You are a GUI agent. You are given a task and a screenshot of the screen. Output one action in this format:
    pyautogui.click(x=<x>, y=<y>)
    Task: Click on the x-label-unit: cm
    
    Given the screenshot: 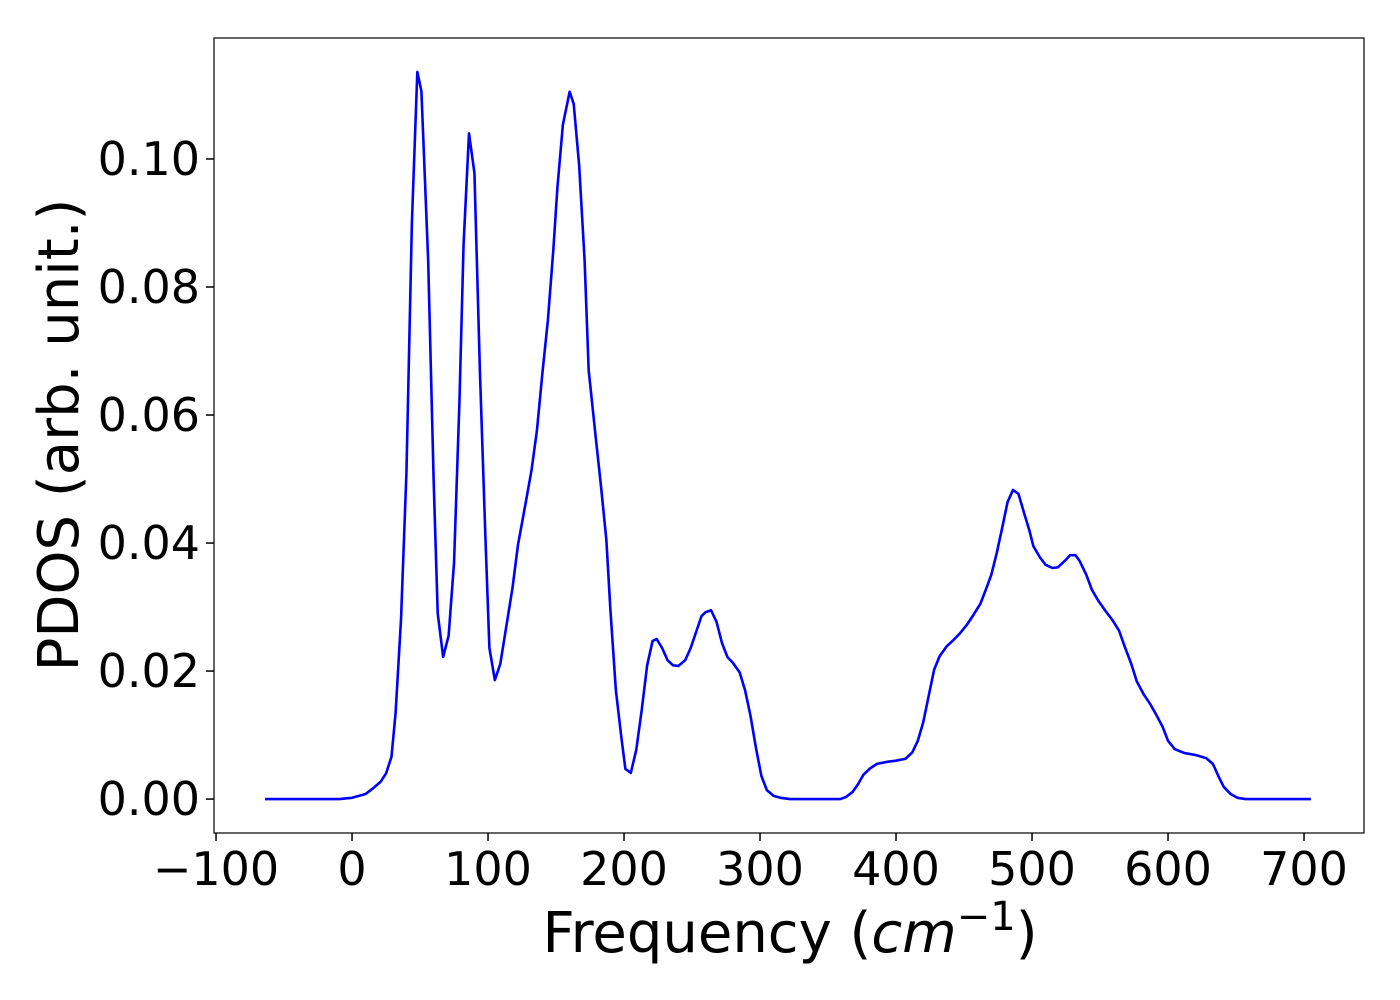 What is the action you would take?
    pyautogui.click(x=913, y=933)
    